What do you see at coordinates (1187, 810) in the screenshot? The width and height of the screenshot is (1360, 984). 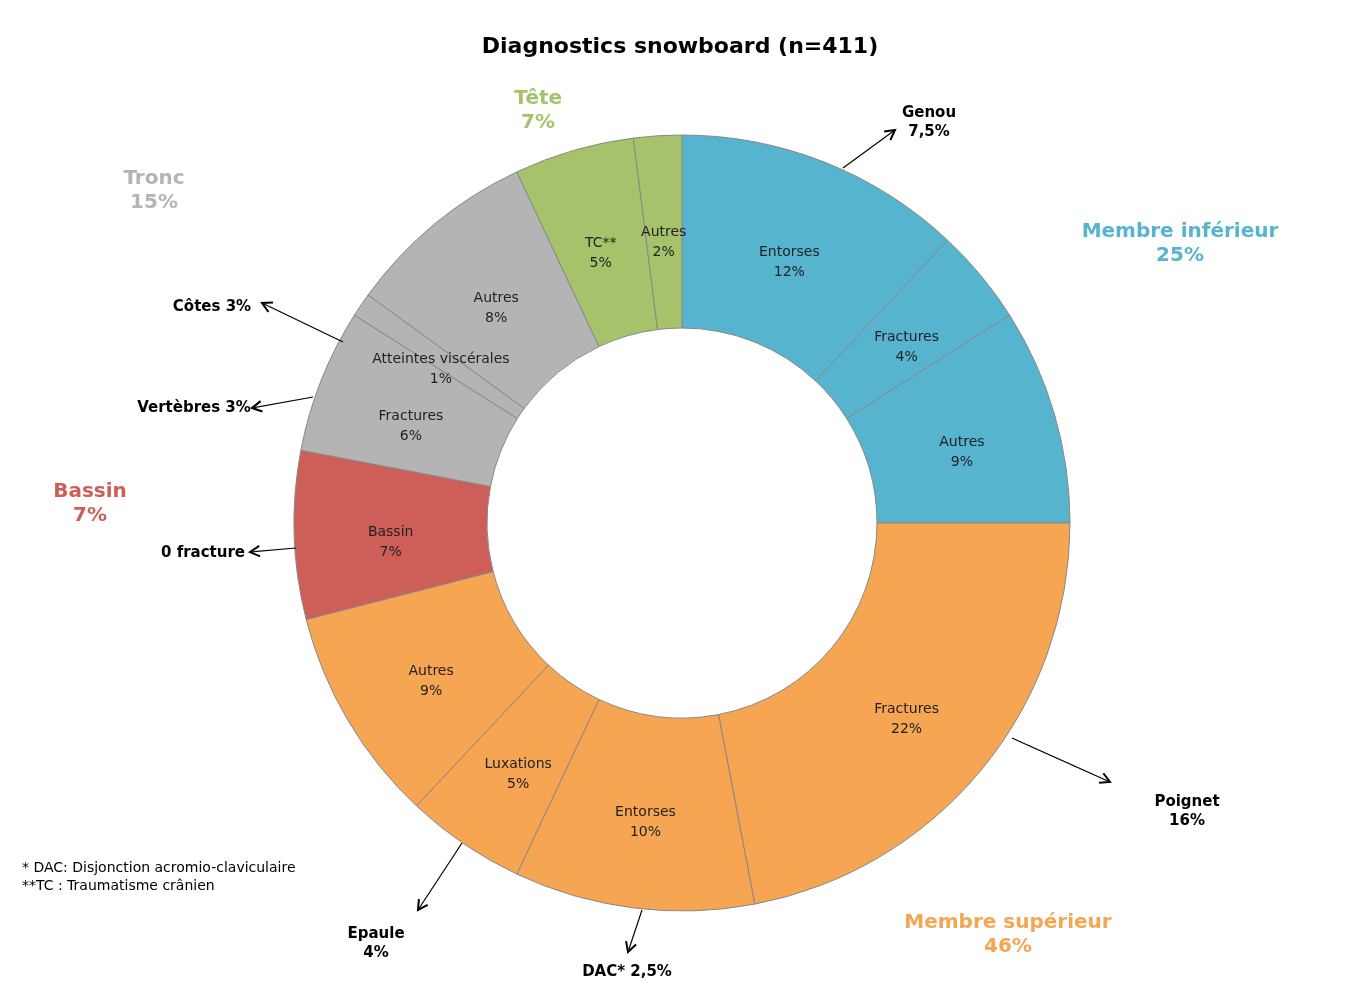 I see `text: Poignet 16%` at bounding box center [1187, 810].